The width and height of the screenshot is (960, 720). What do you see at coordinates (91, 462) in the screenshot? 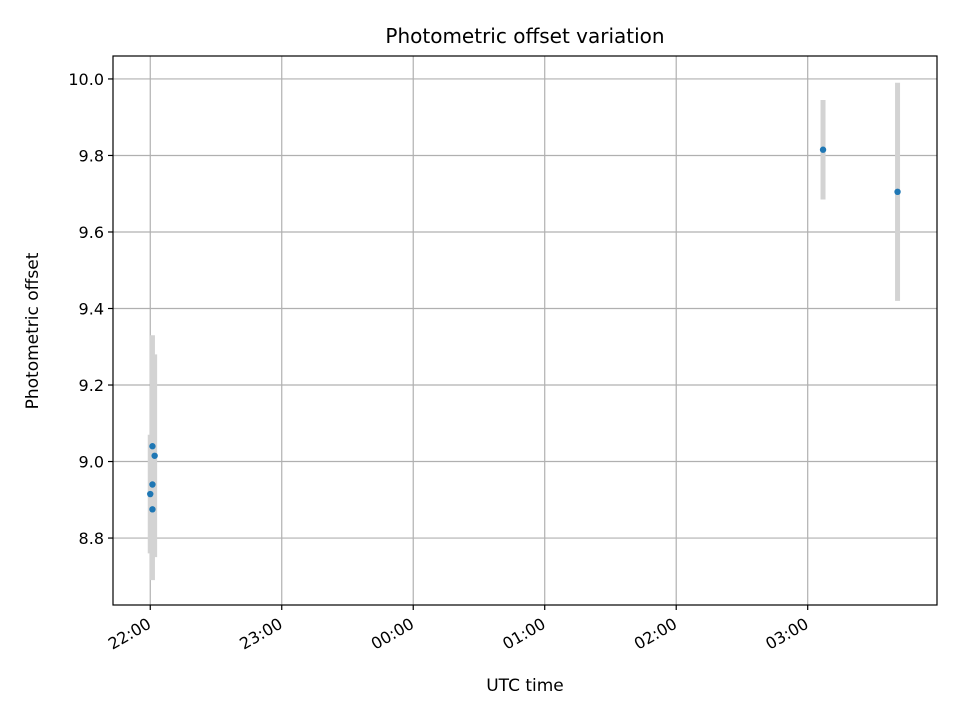
I see `y-tick-label: 9.0` at bounding box center [91, 462].